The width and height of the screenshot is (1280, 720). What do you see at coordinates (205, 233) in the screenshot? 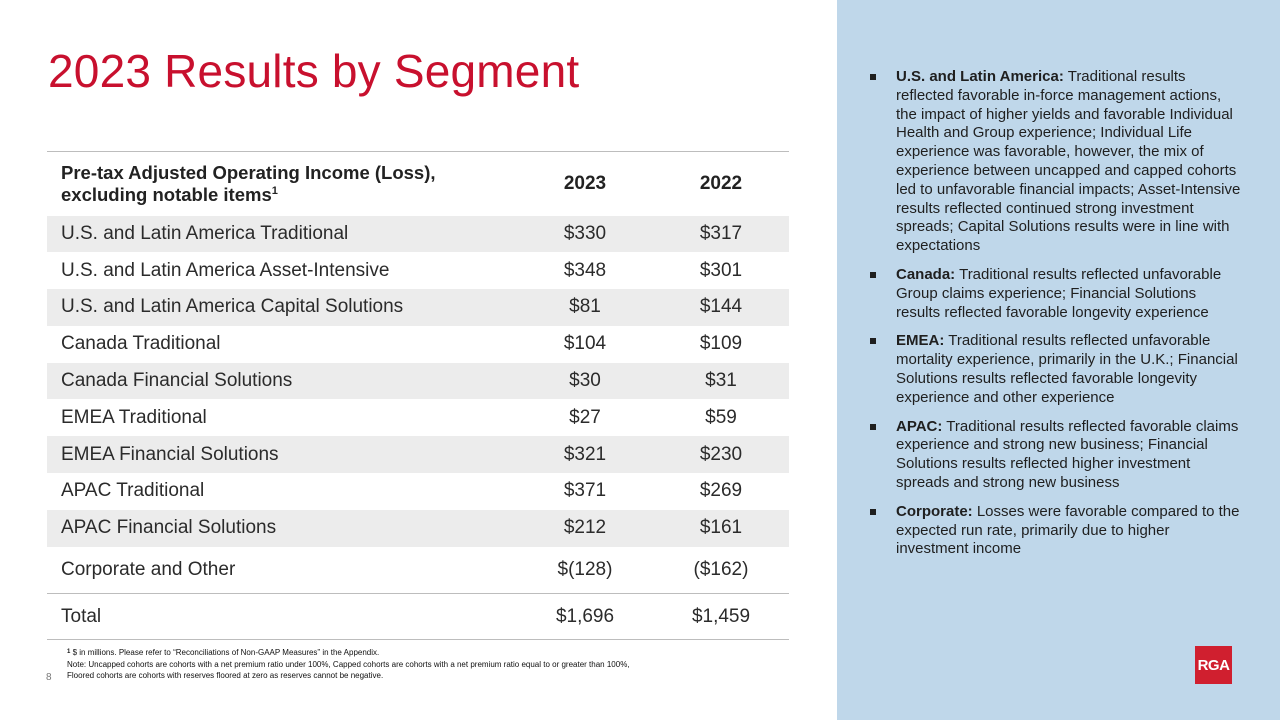
I see `row-label: U.S. and Latin America Traditional` at bounding box center [205, 233].